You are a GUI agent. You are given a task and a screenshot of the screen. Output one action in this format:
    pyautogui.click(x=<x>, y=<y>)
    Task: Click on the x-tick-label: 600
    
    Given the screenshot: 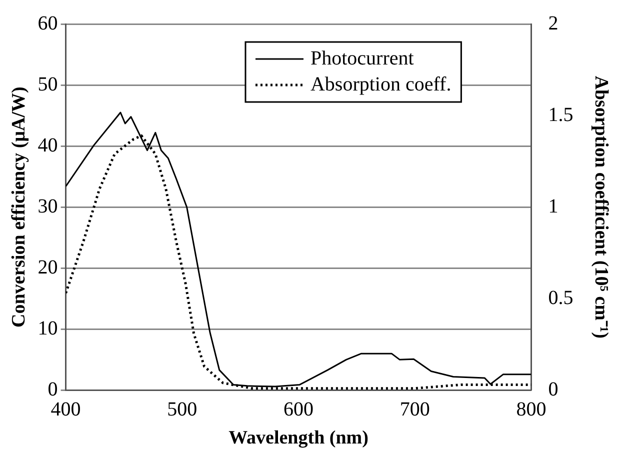 What is the action you would take?
    pyautogui.click(x=299, y=409)
    